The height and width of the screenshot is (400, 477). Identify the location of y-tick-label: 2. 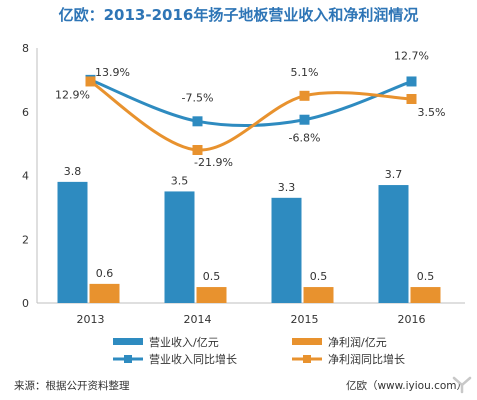
(25, 239).